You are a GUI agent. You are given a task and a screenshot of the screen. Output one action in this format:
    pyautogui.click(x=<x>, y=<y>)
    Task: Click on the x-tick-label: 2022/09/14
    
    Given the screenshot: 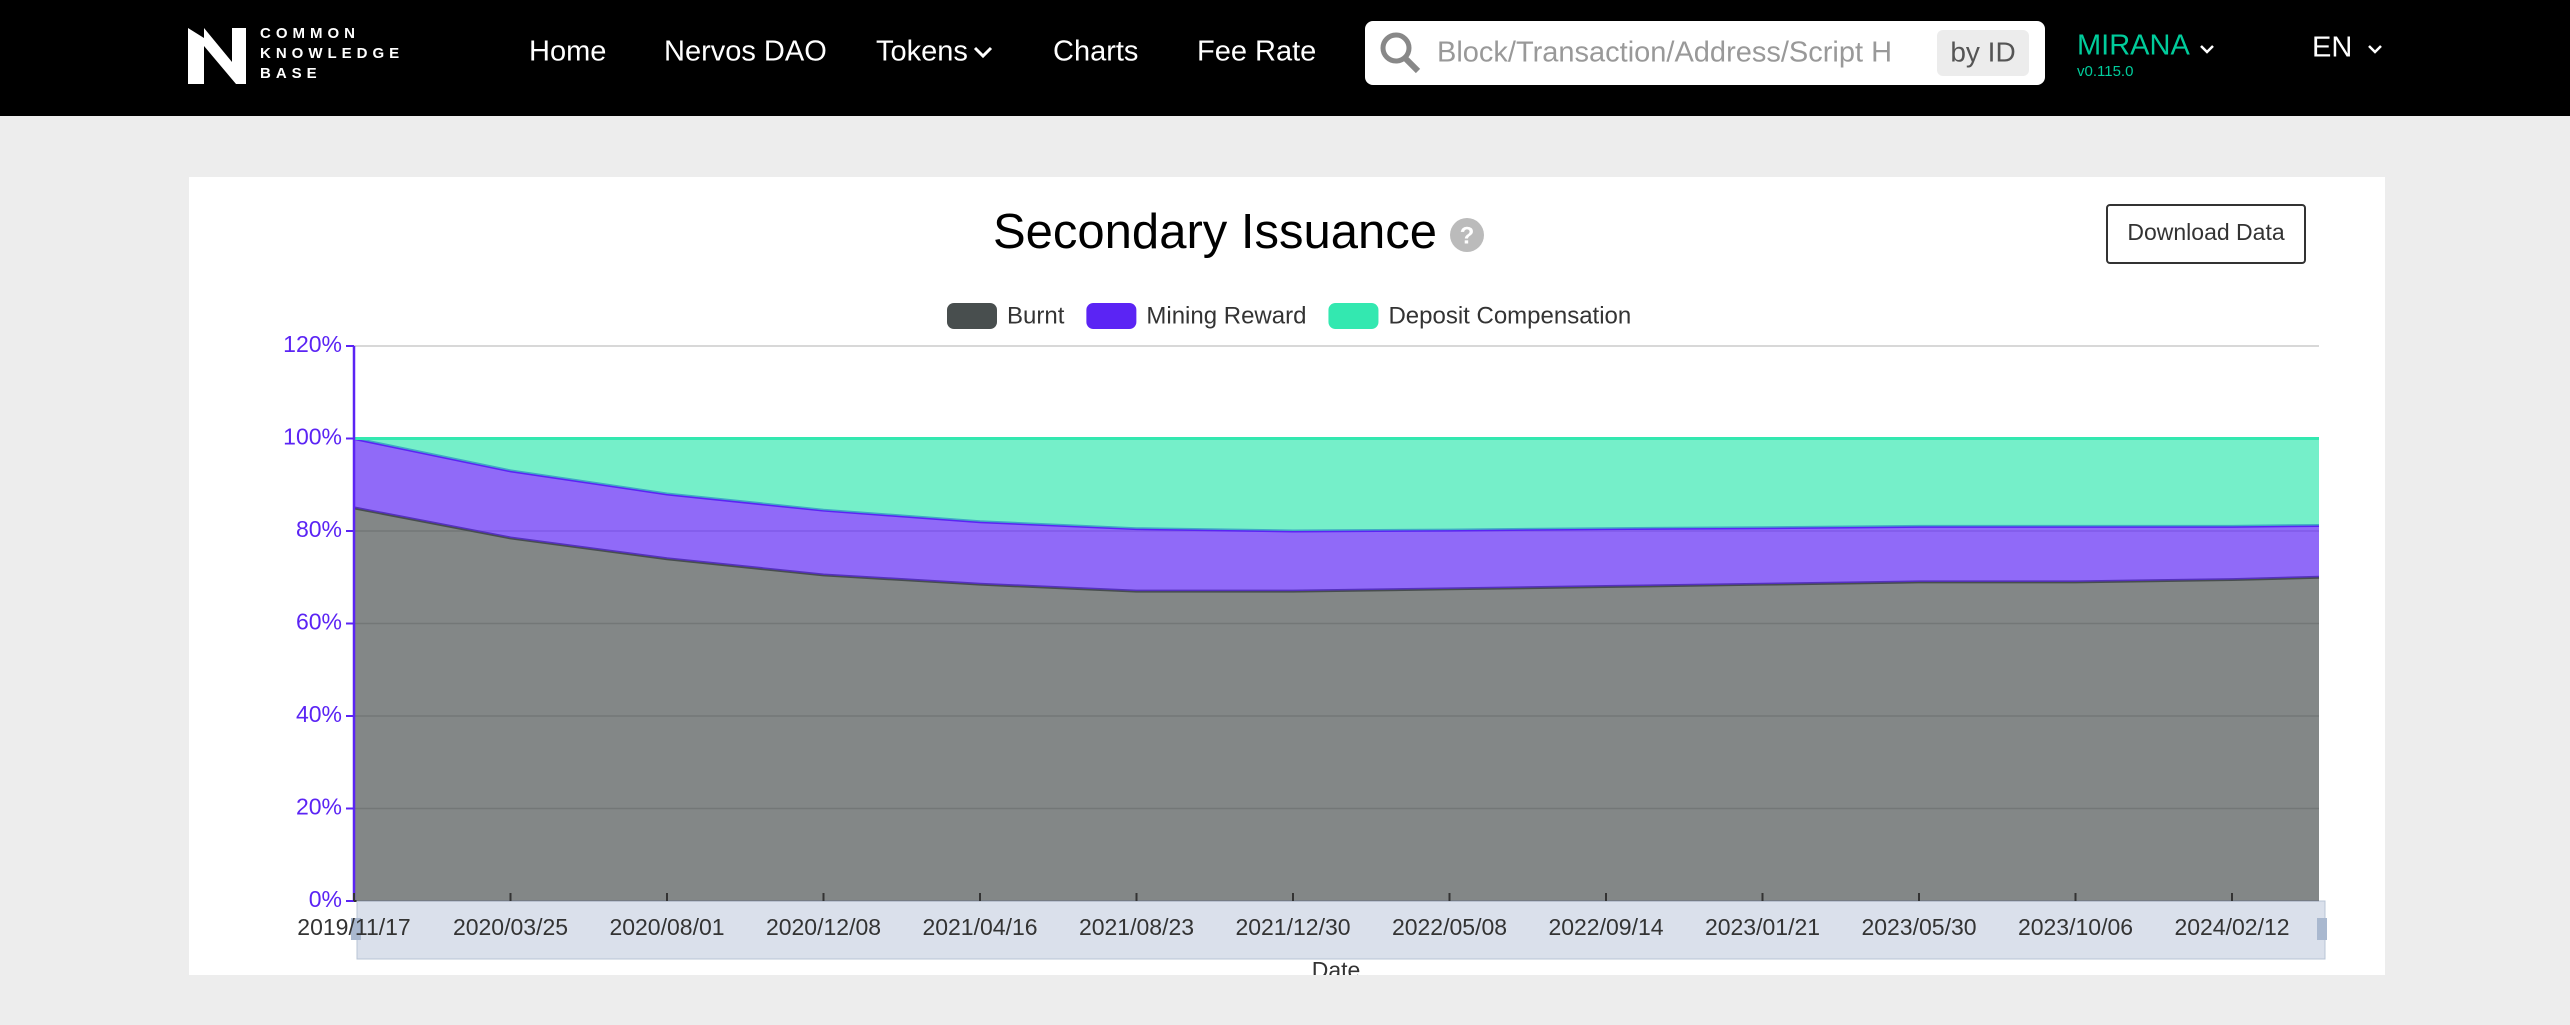 What is the action you would take?
    pyautogui.click(x=1605, y=927)
    